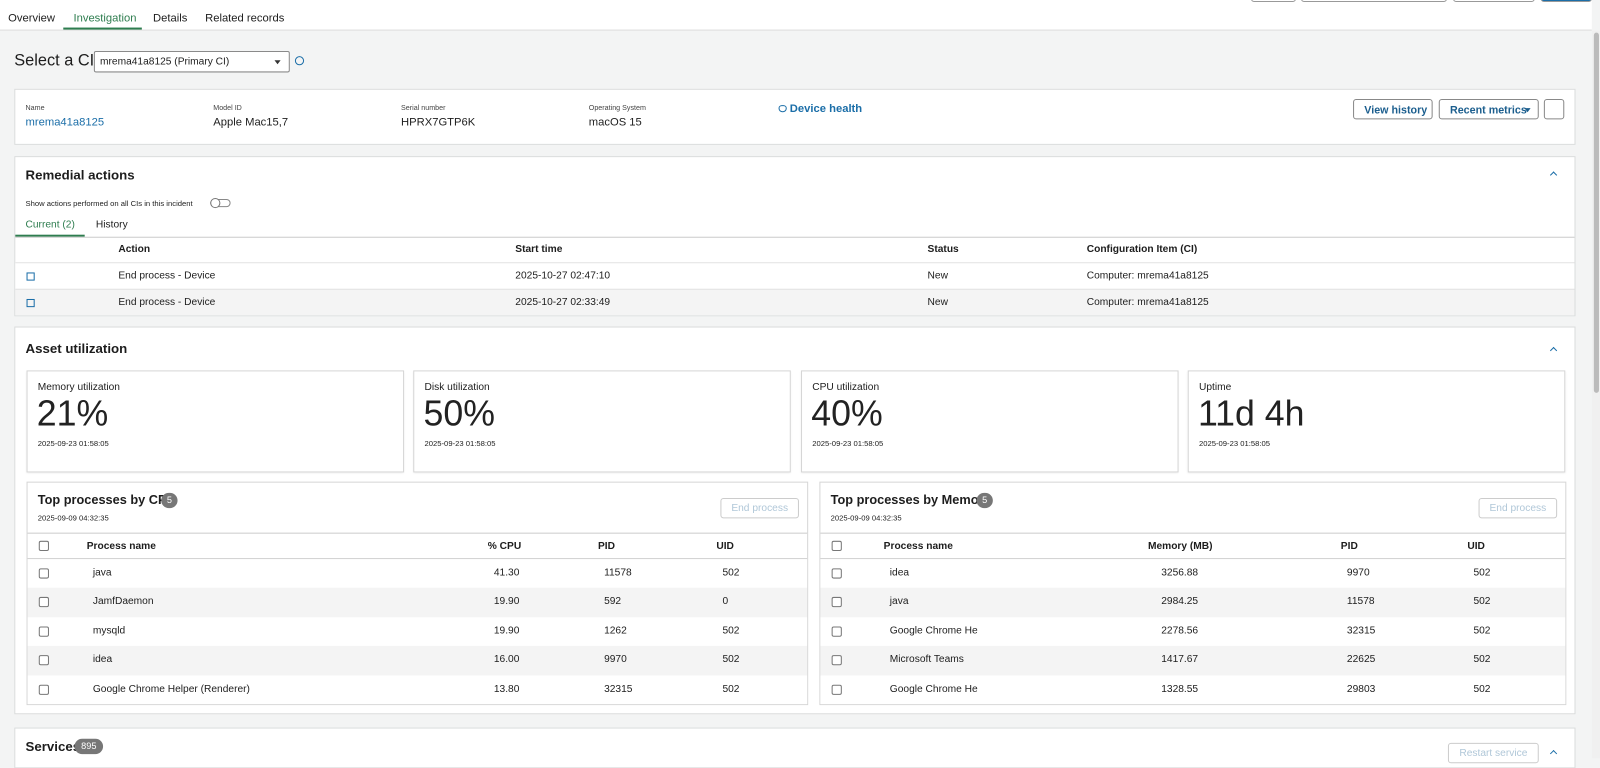 This screenshot has height=768, width=1600. Describe the element at coordinates (65, 122) in the screenshot. I see `field-value: mrema41a8125` at that location.